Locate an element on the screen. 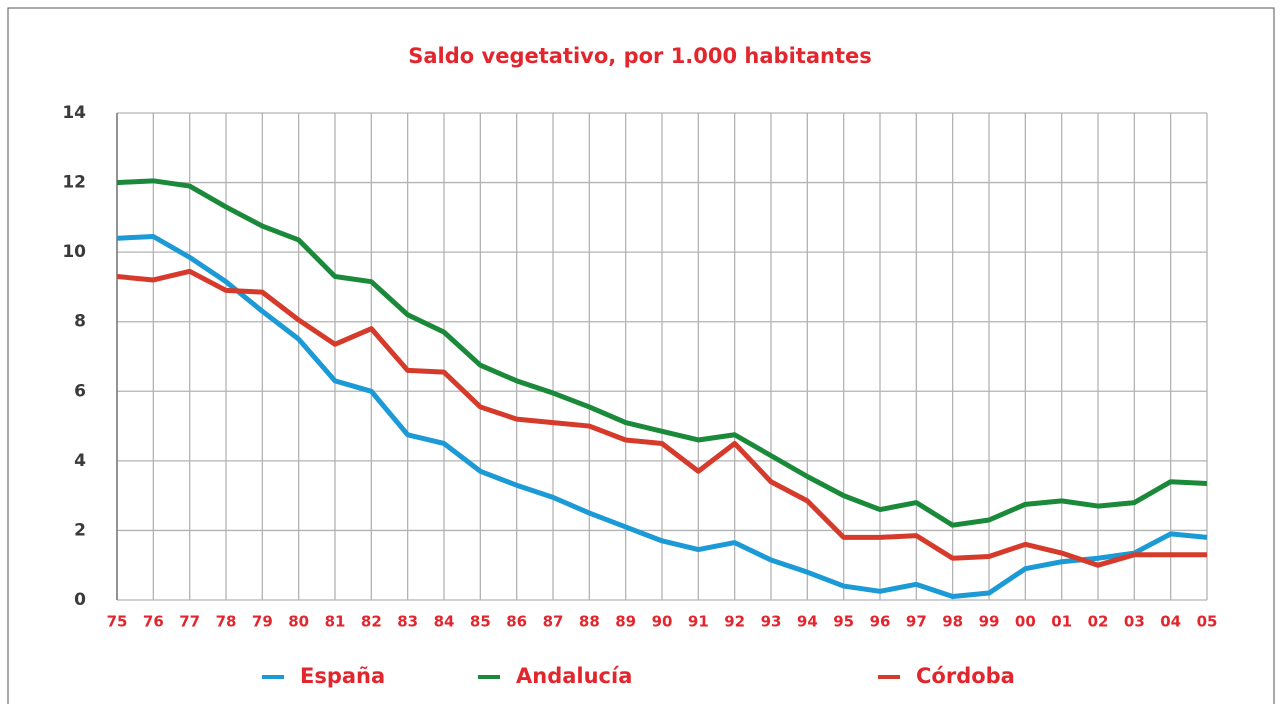  legend-label: España is located at coordinates (342, 676).